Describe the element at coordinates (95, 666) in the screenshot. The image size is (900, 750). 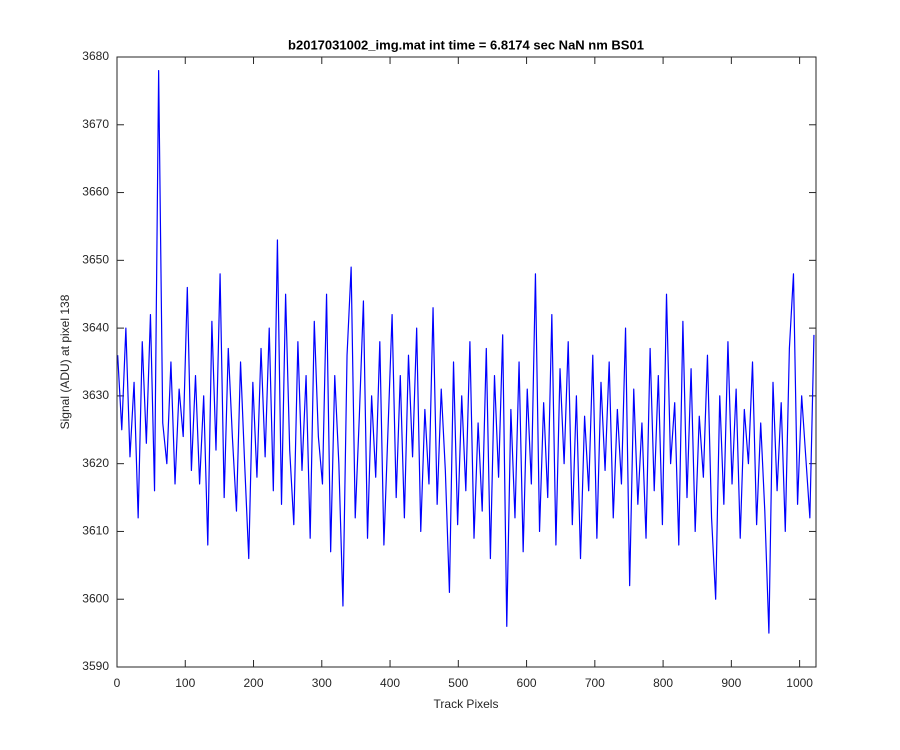
I see `y-tick-label: 3590` at that location.